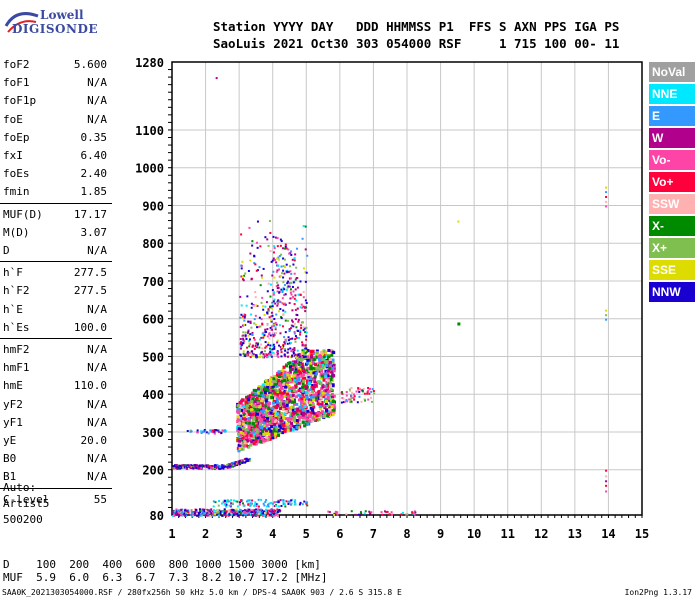  Describe the element at coordinates (306, 534) in the screenshot. I see `x-tick-label: 5` at that location.